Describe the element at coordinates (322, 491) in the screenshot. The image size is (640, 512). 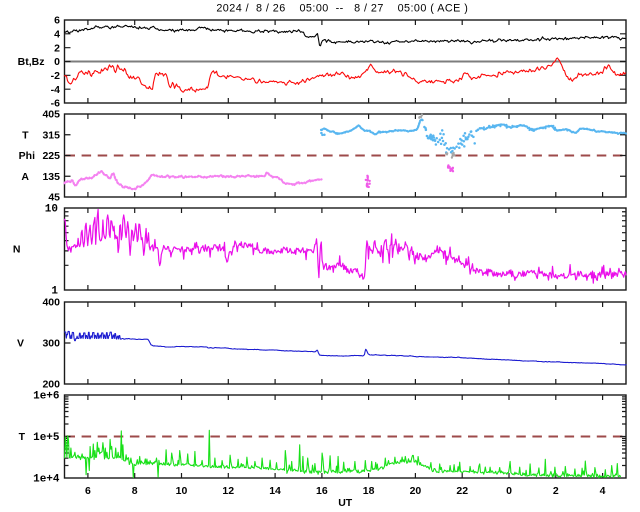
I see `svg-text: 16` at that location.